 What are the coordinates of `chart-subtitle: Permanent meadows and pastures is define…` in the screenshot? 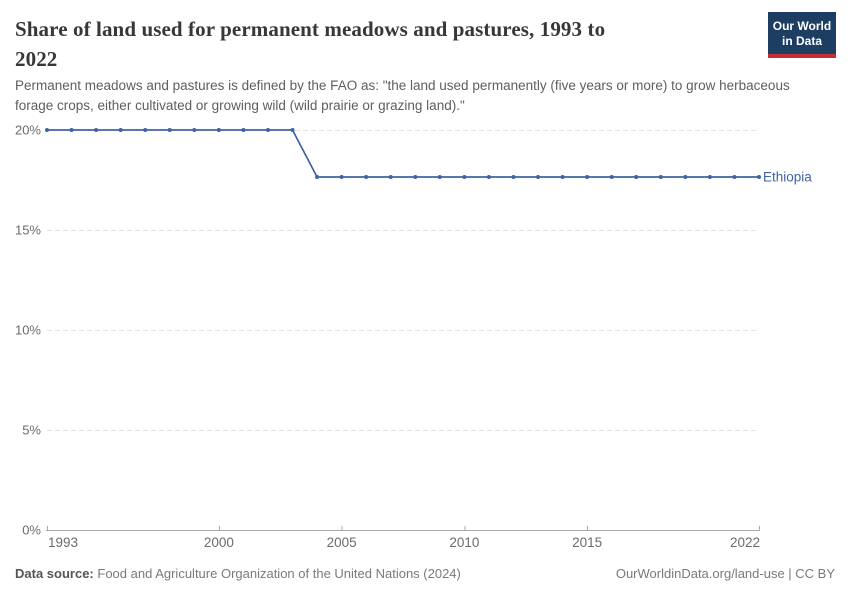 It's located at (402, 95).